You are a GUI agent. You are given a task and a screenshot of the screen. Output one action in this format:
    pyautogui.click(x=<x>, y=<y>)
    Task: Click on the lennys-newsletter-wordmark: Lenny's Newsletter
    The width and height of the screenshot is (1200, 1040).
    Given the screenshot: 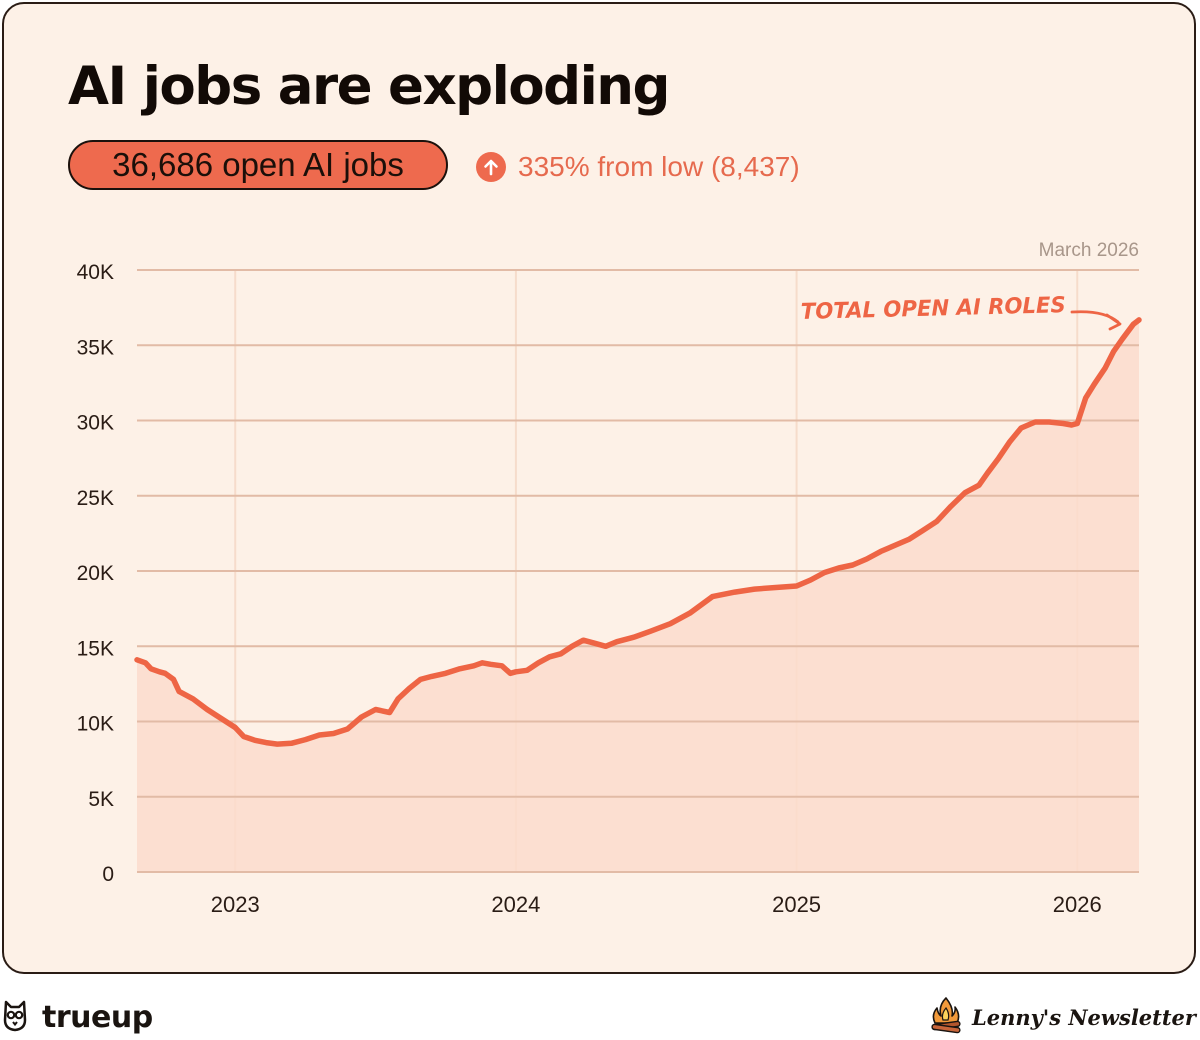 What is the action you would take?
    pyautogui.click(x=1083, y=1017)
    